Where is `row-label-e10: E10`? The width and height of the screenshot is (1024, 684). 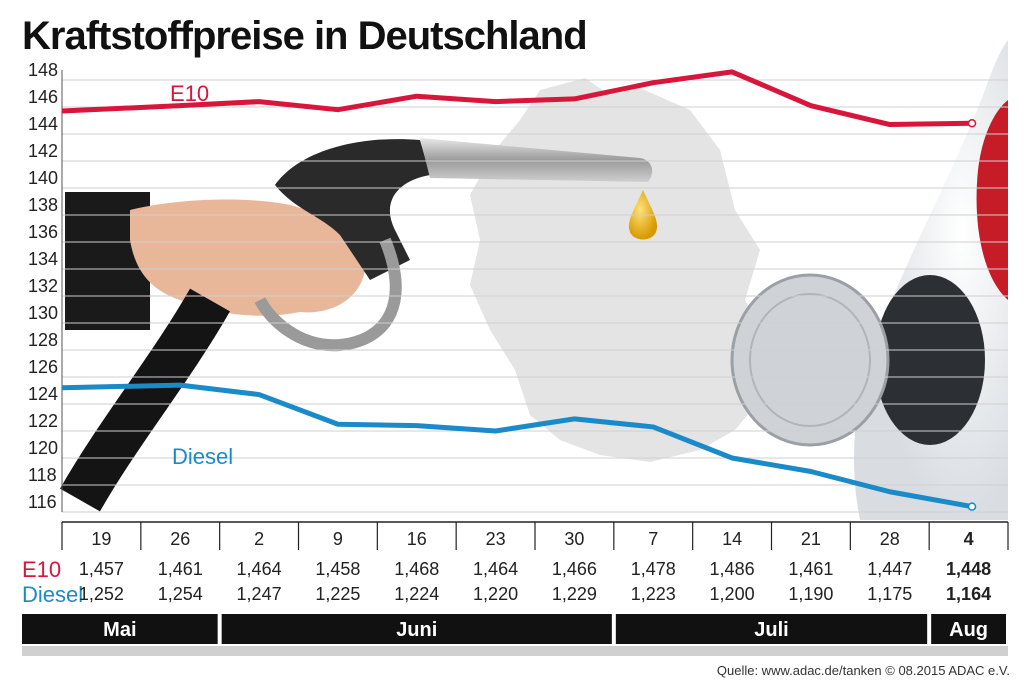 row-label-e10: E10 is located at coordinates (41, 569).